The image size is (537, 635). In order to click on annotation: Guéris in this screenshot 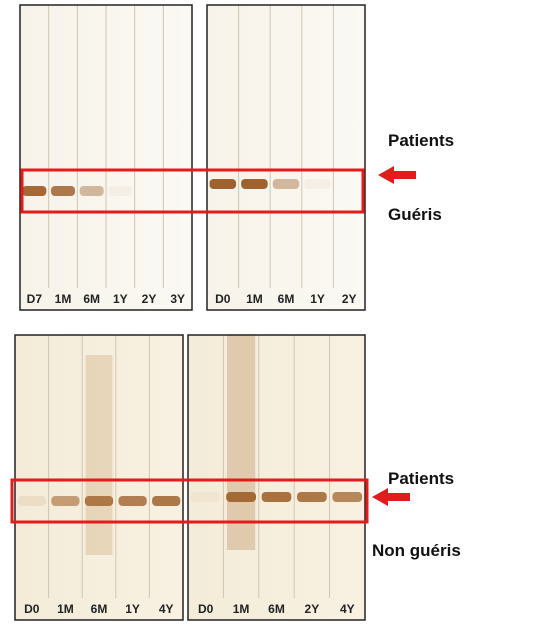, I will do `click(415, 214)`.